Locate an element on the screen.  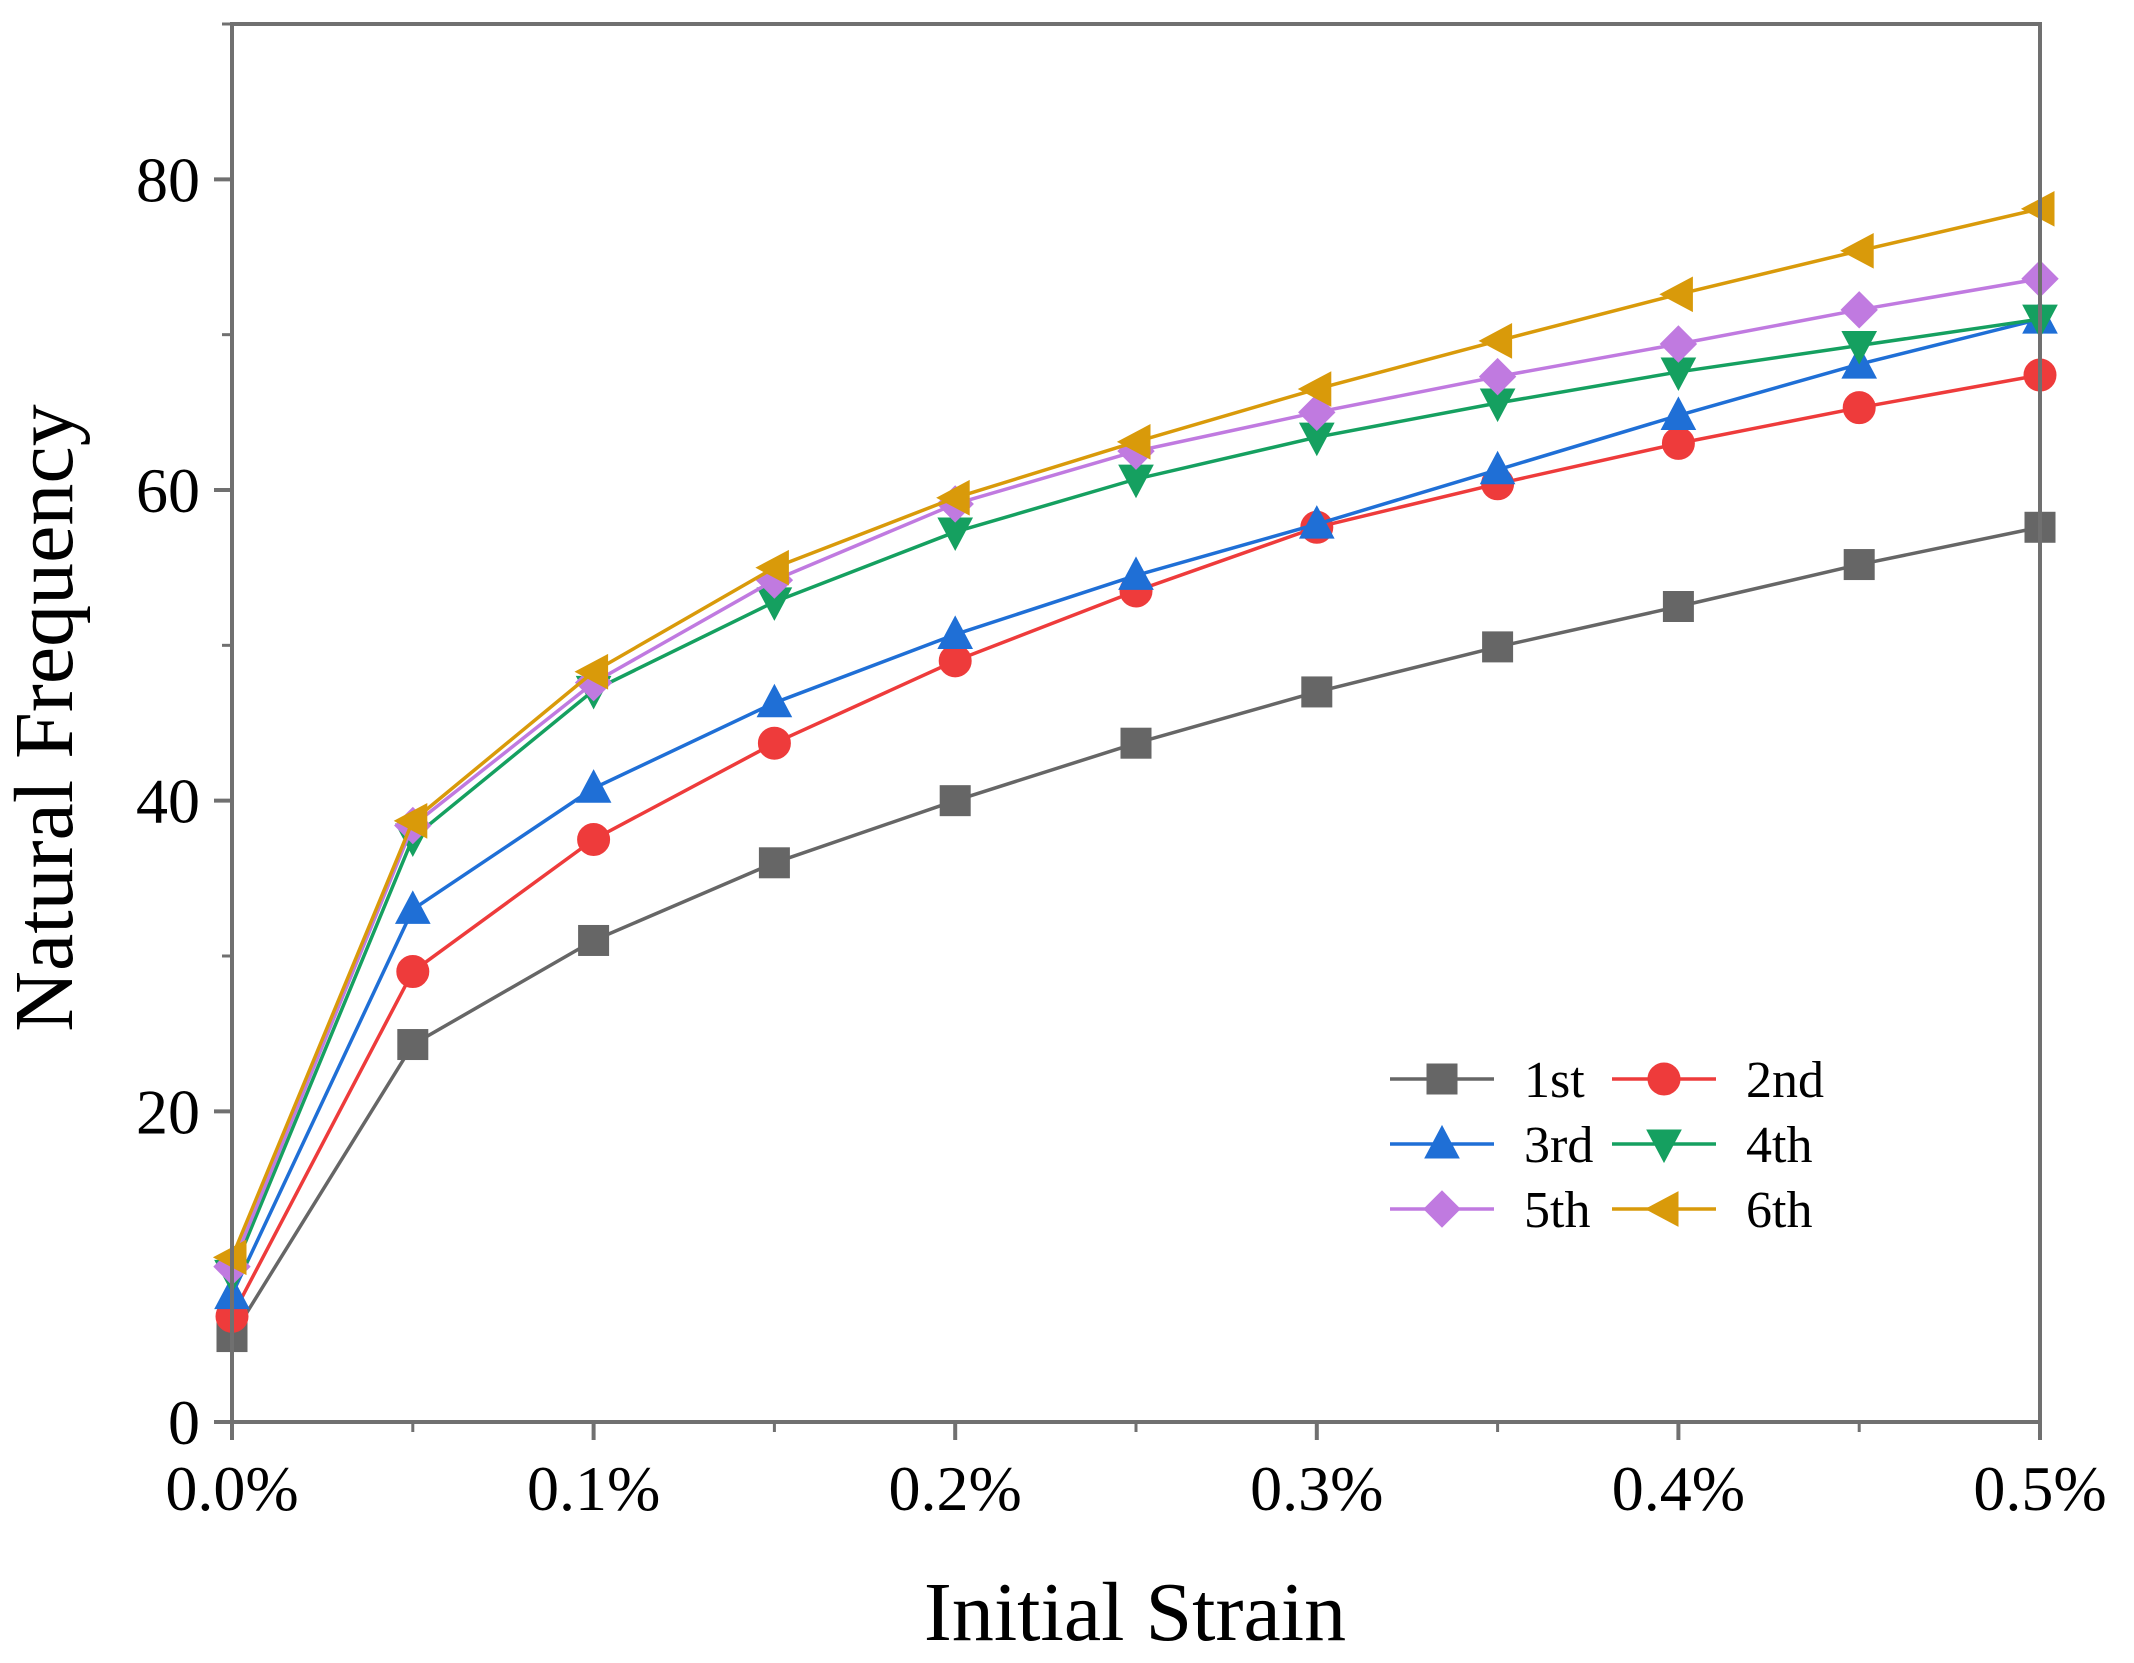
legend-item: 3rd is located at coordinates (1491, 1145).